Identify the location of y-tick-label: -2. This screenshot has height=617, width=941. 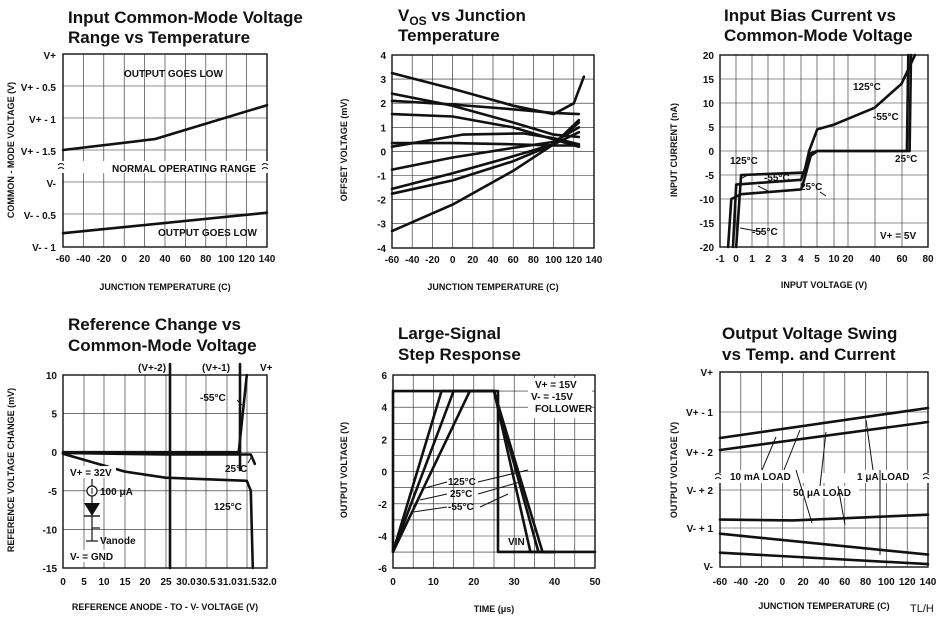
(381, 201).